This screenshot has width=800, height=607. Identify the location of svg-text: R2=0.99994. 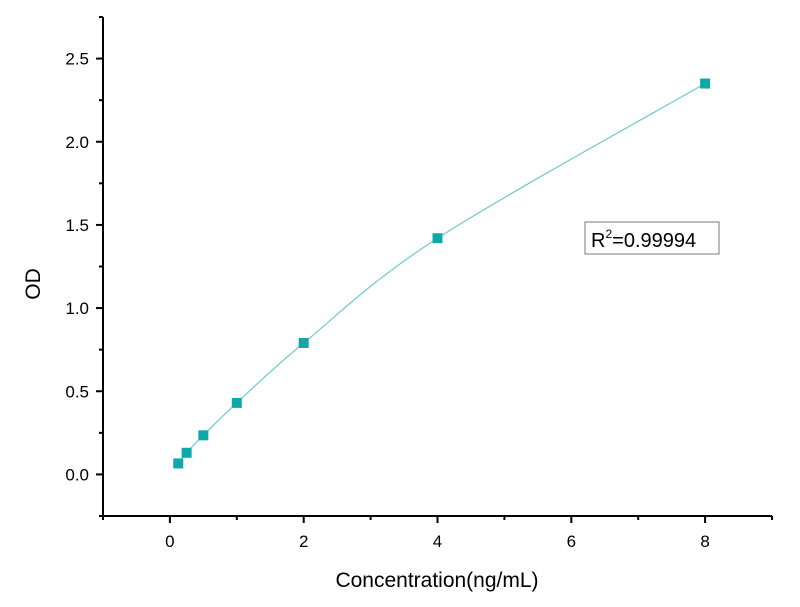
(643, 239).